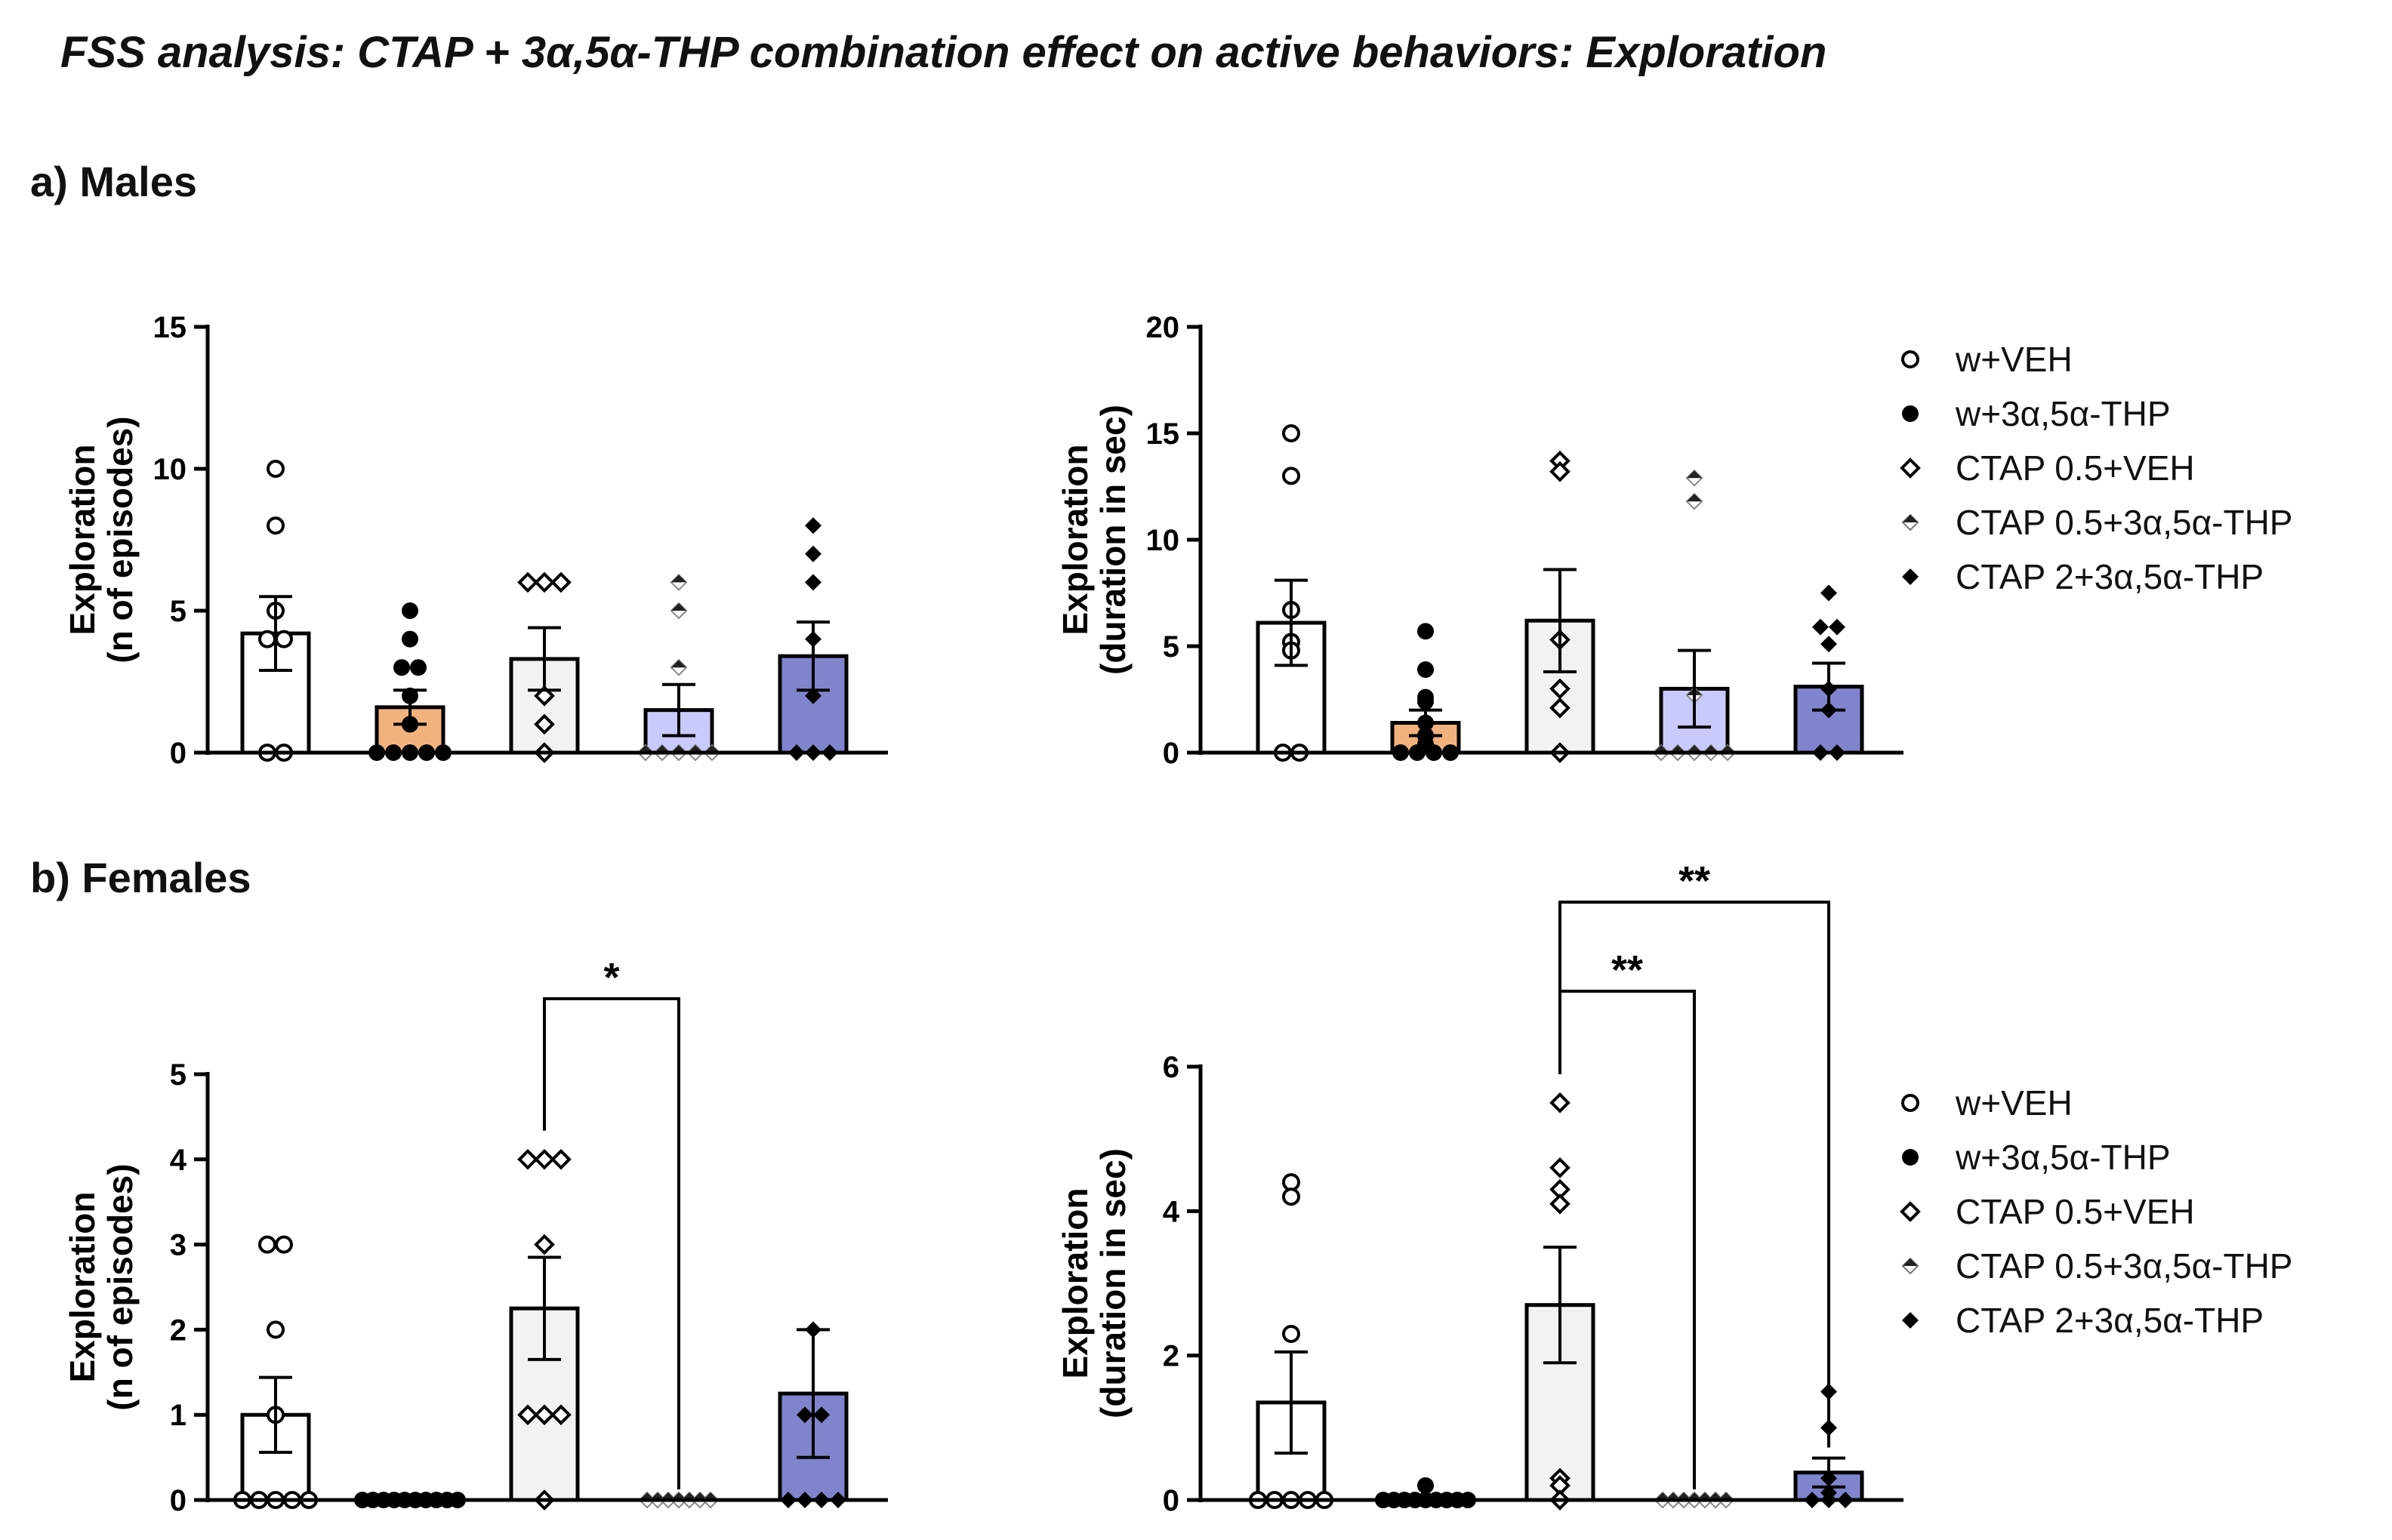 The height and width of the screenshot is (1540, 2392). What do you see at coordinates (113, 181) in the screenshot?
I see `section-label-males: a) Males` at bounding box center [113, 181].